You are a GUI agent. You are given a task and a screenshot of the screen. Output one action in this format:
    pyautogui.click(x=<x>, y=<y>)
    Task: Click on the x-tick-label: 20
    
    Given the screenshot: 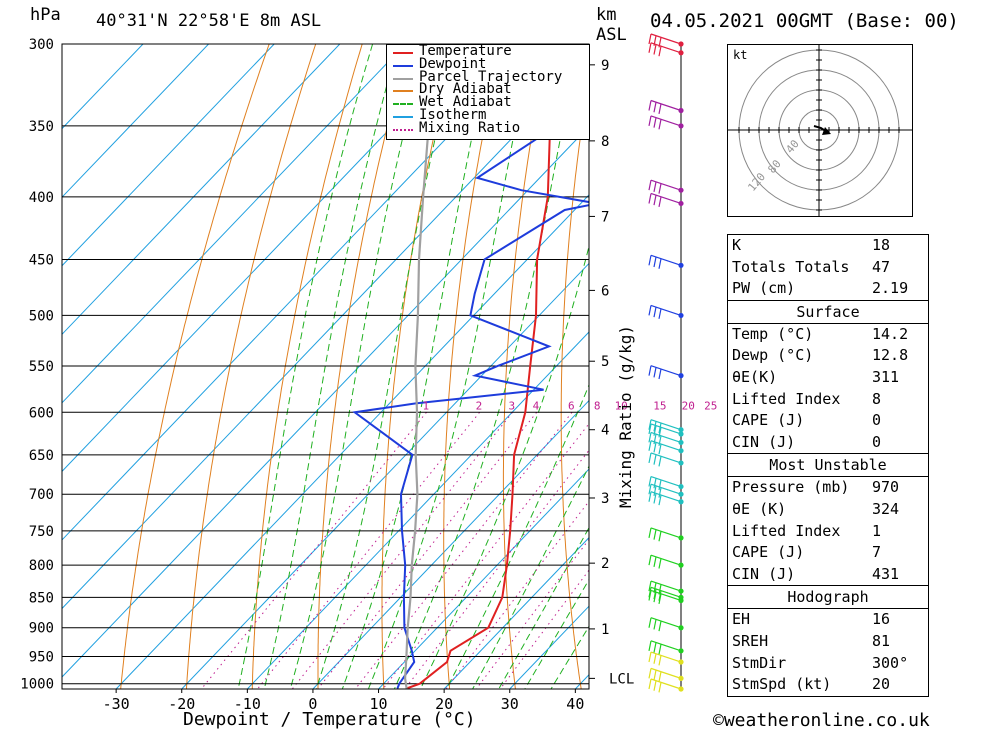 What is the action you would take?
    pyautogui.click(x=444, y=704)
    